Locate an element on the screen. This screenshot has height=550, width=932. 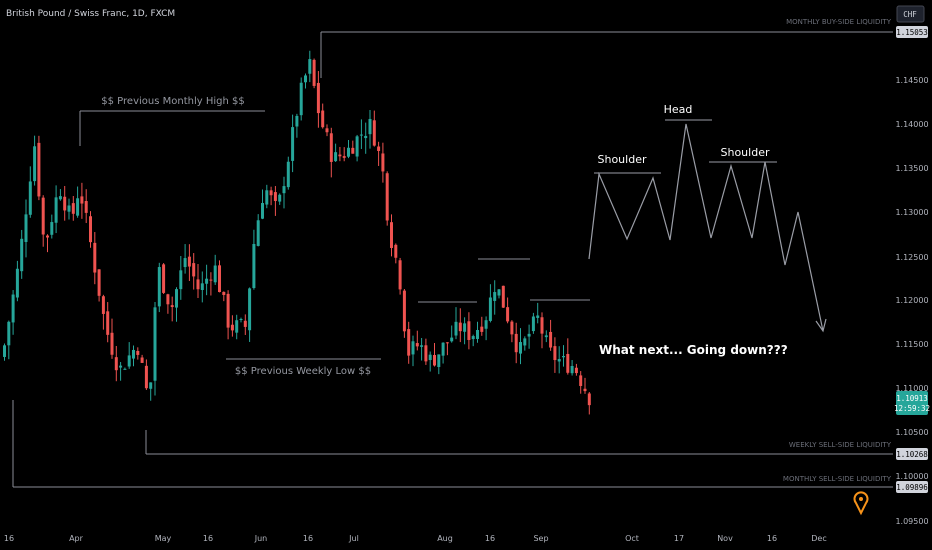
event-marker-icon is located at coordinates (861, 497).